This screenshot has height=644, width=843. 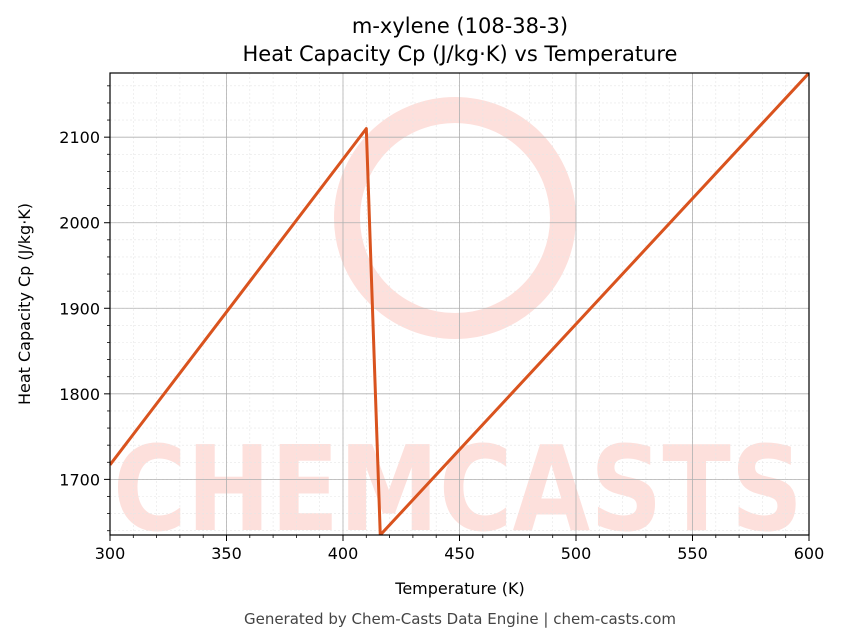 I want to click on x-tick-label: 500, so click(x=576, y=553).